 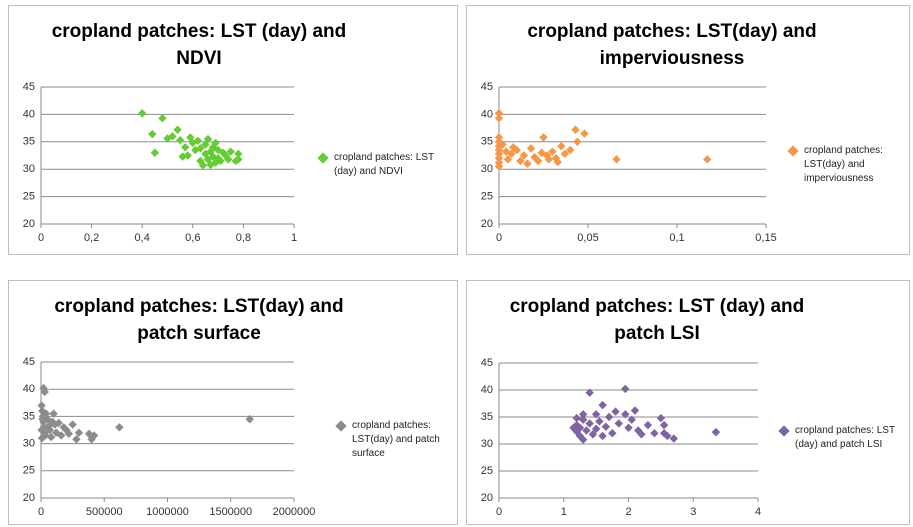 I want to click on legend-entry: cropland patches: LST (day) and NDVI, so click(x=380, y=165).